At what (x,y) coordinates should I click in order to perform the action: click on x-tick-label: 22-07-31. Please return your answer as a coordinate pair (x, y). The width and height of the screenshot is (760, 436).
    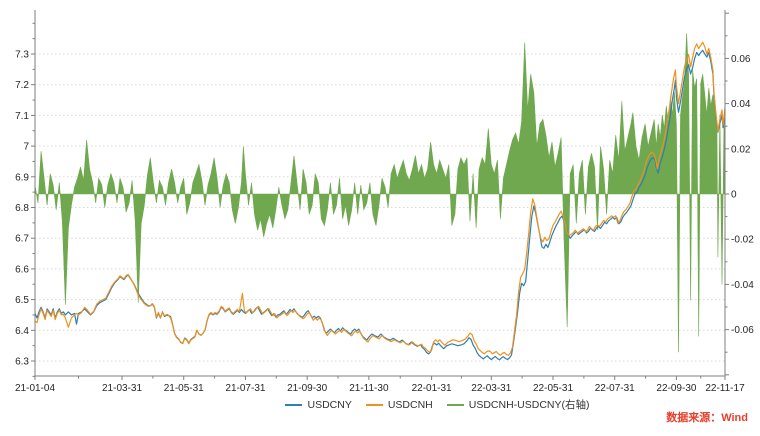
    Looking at the image, I should click on (615, 388).